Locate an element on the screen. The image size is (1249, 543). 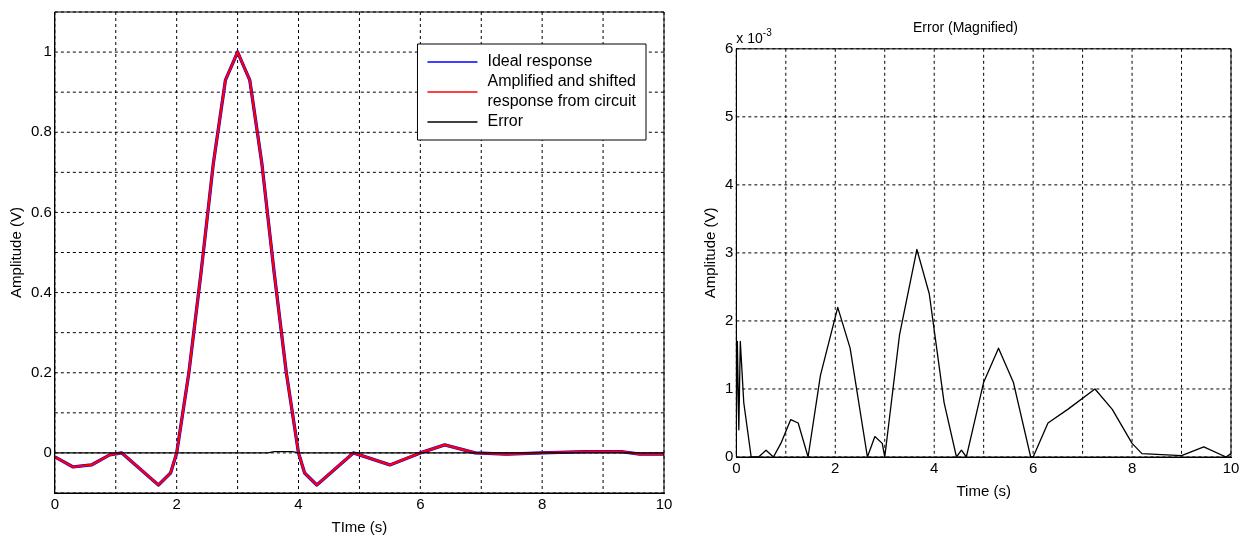
y-tick-label: 3 is located at coordinates (729, 252).